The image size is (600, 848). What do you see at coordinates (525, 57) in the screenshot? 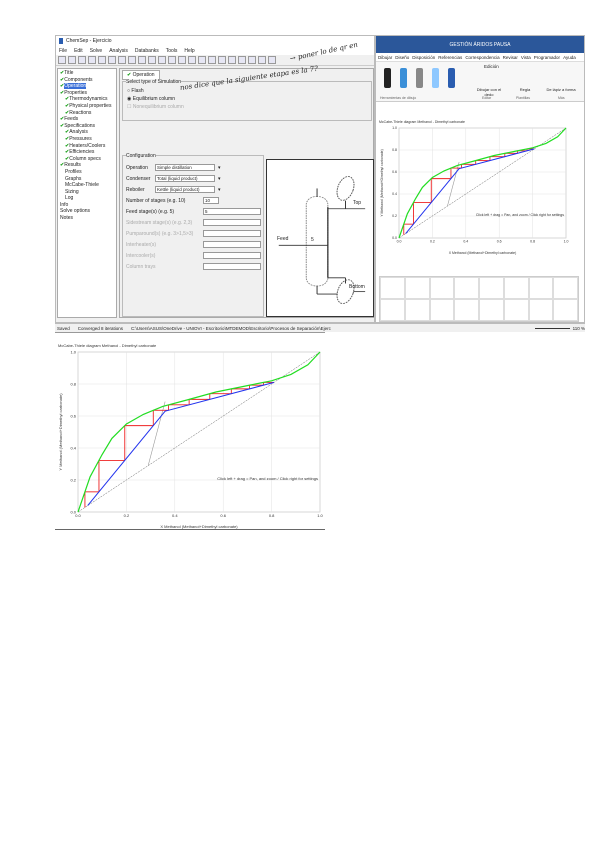
I see `ribbon-tab: Vista` at bounding box center [525, 57].